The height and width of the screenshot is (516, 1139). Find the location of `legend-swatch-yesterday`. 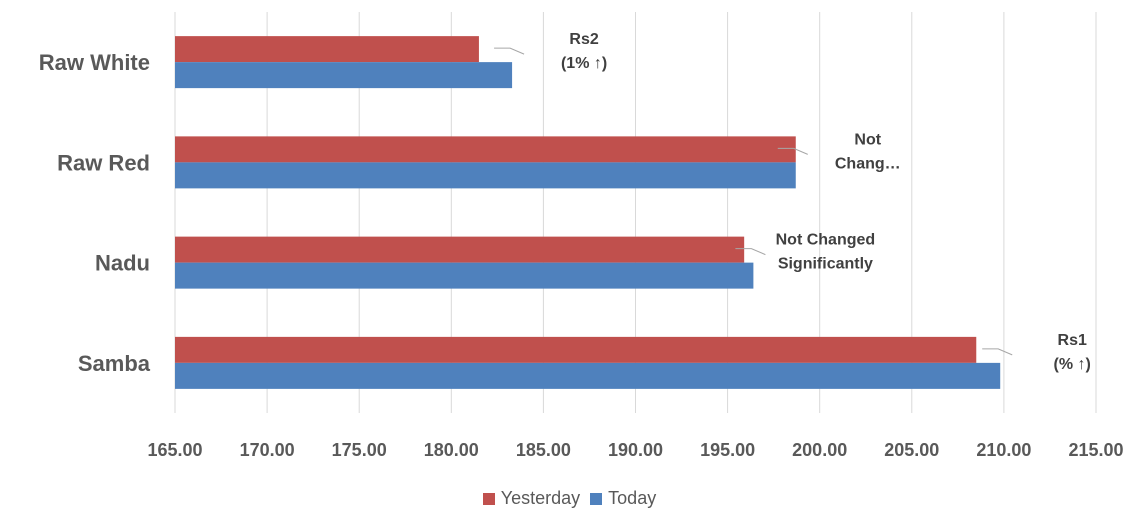

legend-swatch-yesterday is located at coordinates (488, 498).